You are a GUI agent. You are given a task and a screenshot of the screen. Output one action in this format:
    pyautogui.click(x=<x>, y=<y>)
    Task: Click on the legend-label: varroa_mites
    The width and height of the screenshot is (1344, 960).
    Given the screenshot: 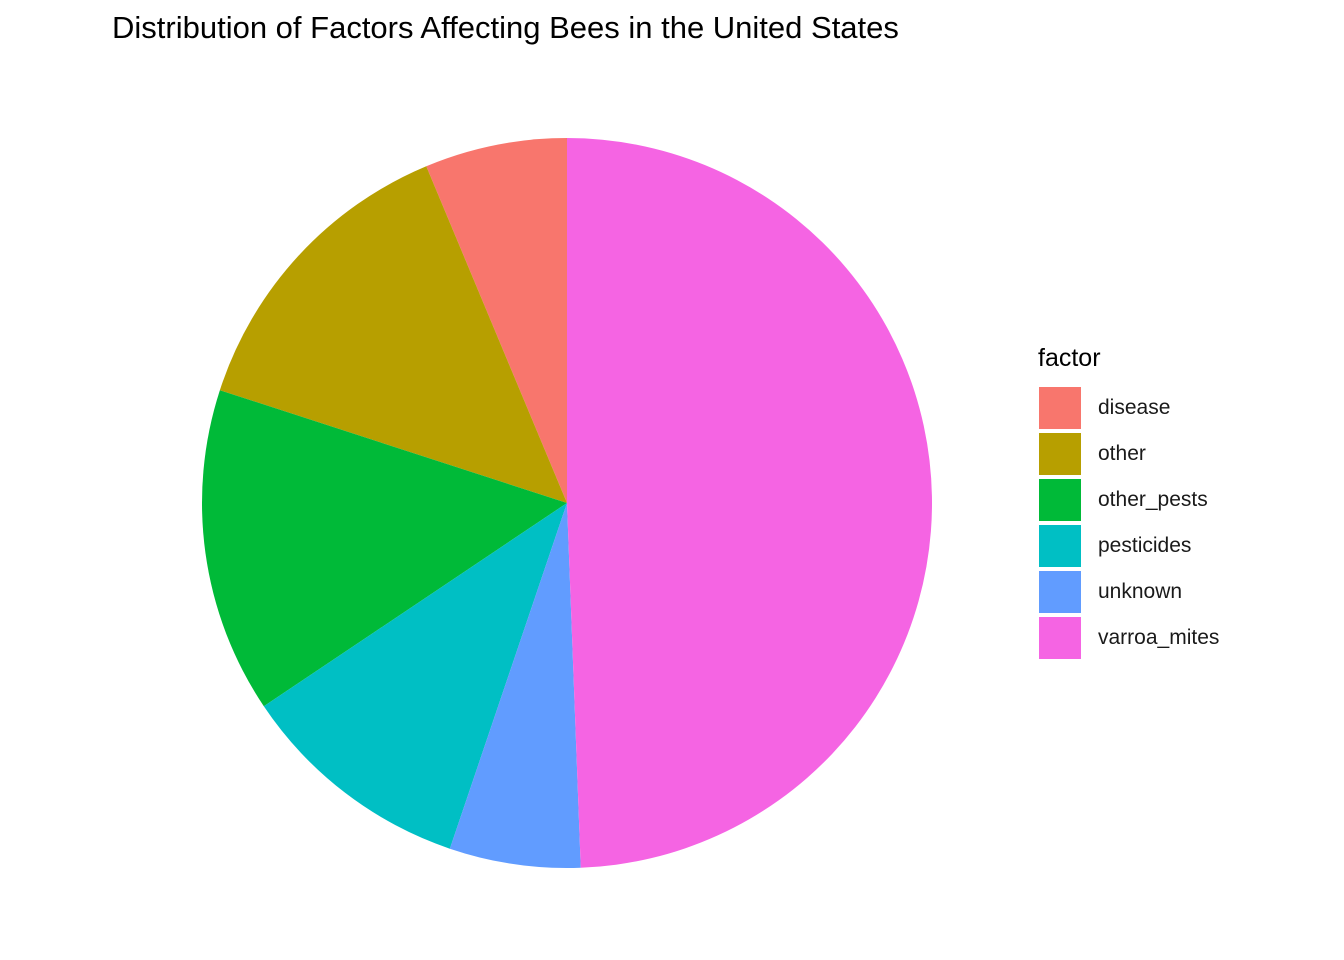 What is the action you would take?
    pyautogui.click(x=1159, y=637)
    